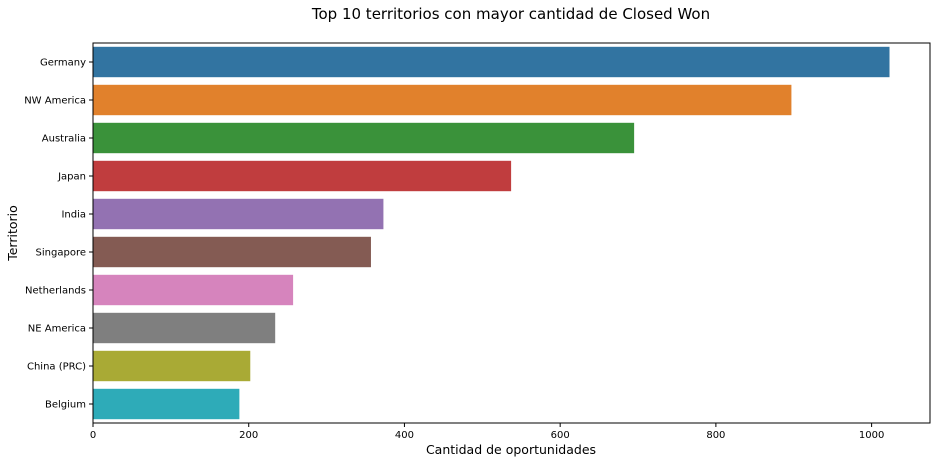  I want to click on bar-india, so click(238, 214).